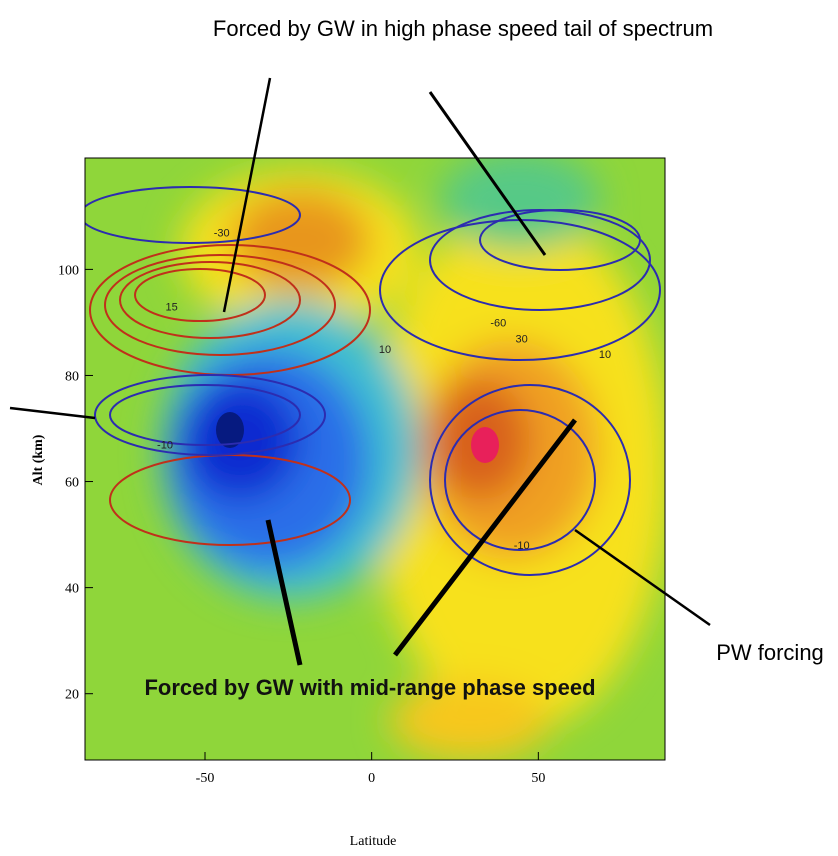  What do you see at coordinates (498, 323) in the screenshot?
I see `contour-label: -60` at bounding box center [498, 323].